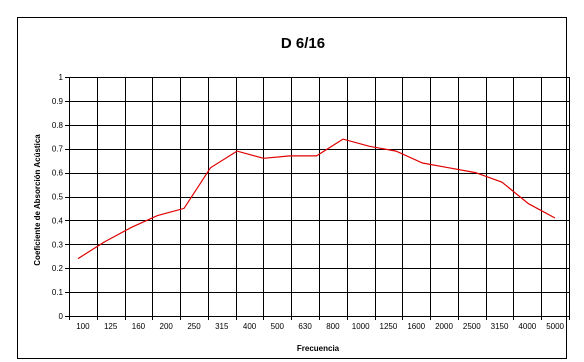 This screenshot has width=584, height=362. I want to click on x-tick-label: 500, so click(278, 326).